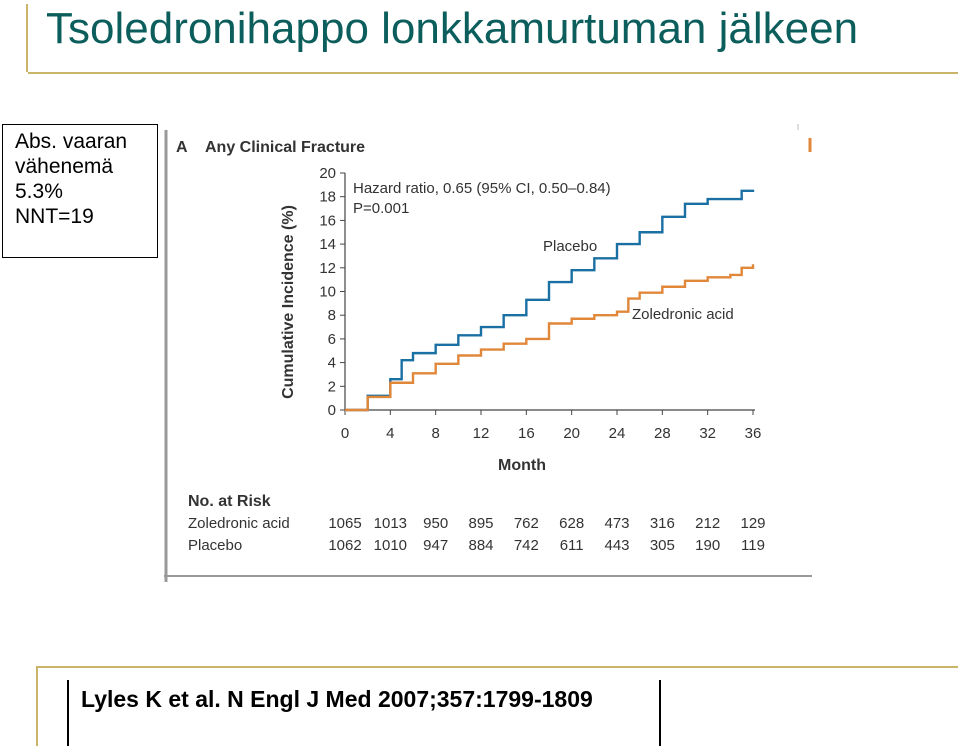 Image resolution: width=960 pixels, height=750 pixels. What do you see at coordinates (526, 545) in the screenshot?
I see `risk-table-cell: 742` at bounding box center [526, 545].